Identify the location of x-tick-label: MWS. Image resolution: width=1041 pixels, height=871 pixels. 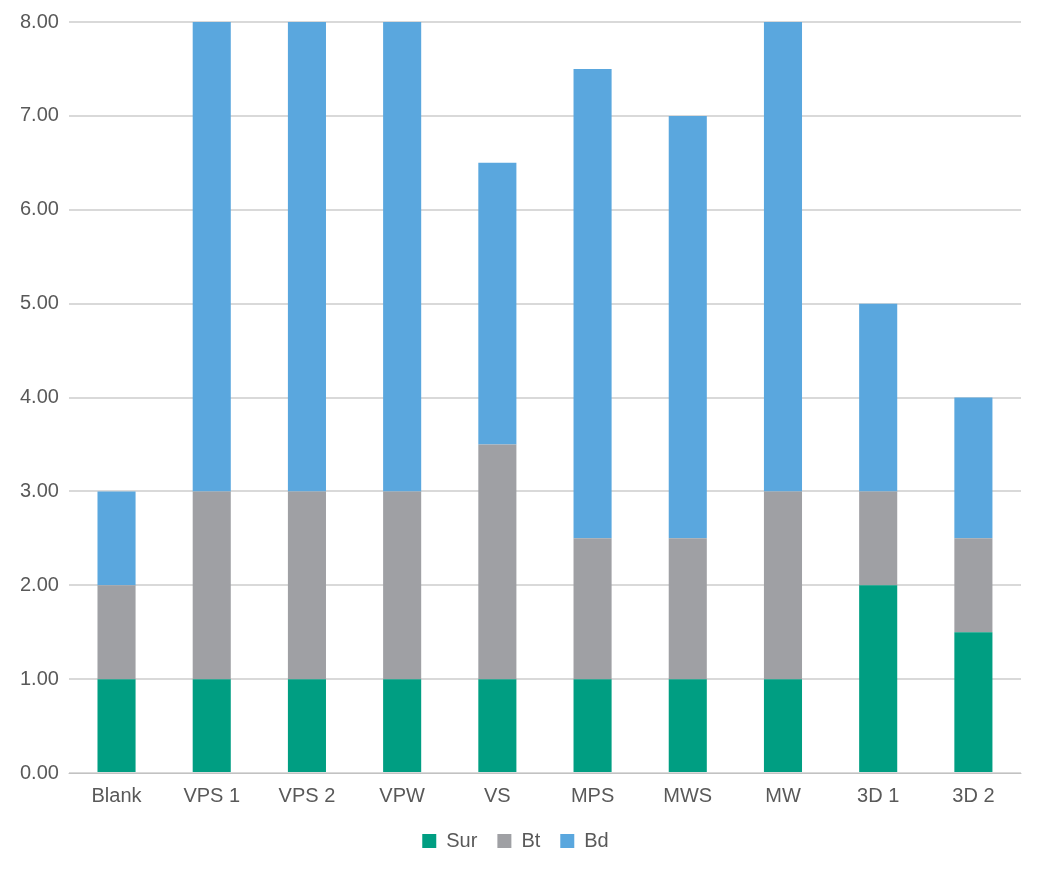
(688, 794).